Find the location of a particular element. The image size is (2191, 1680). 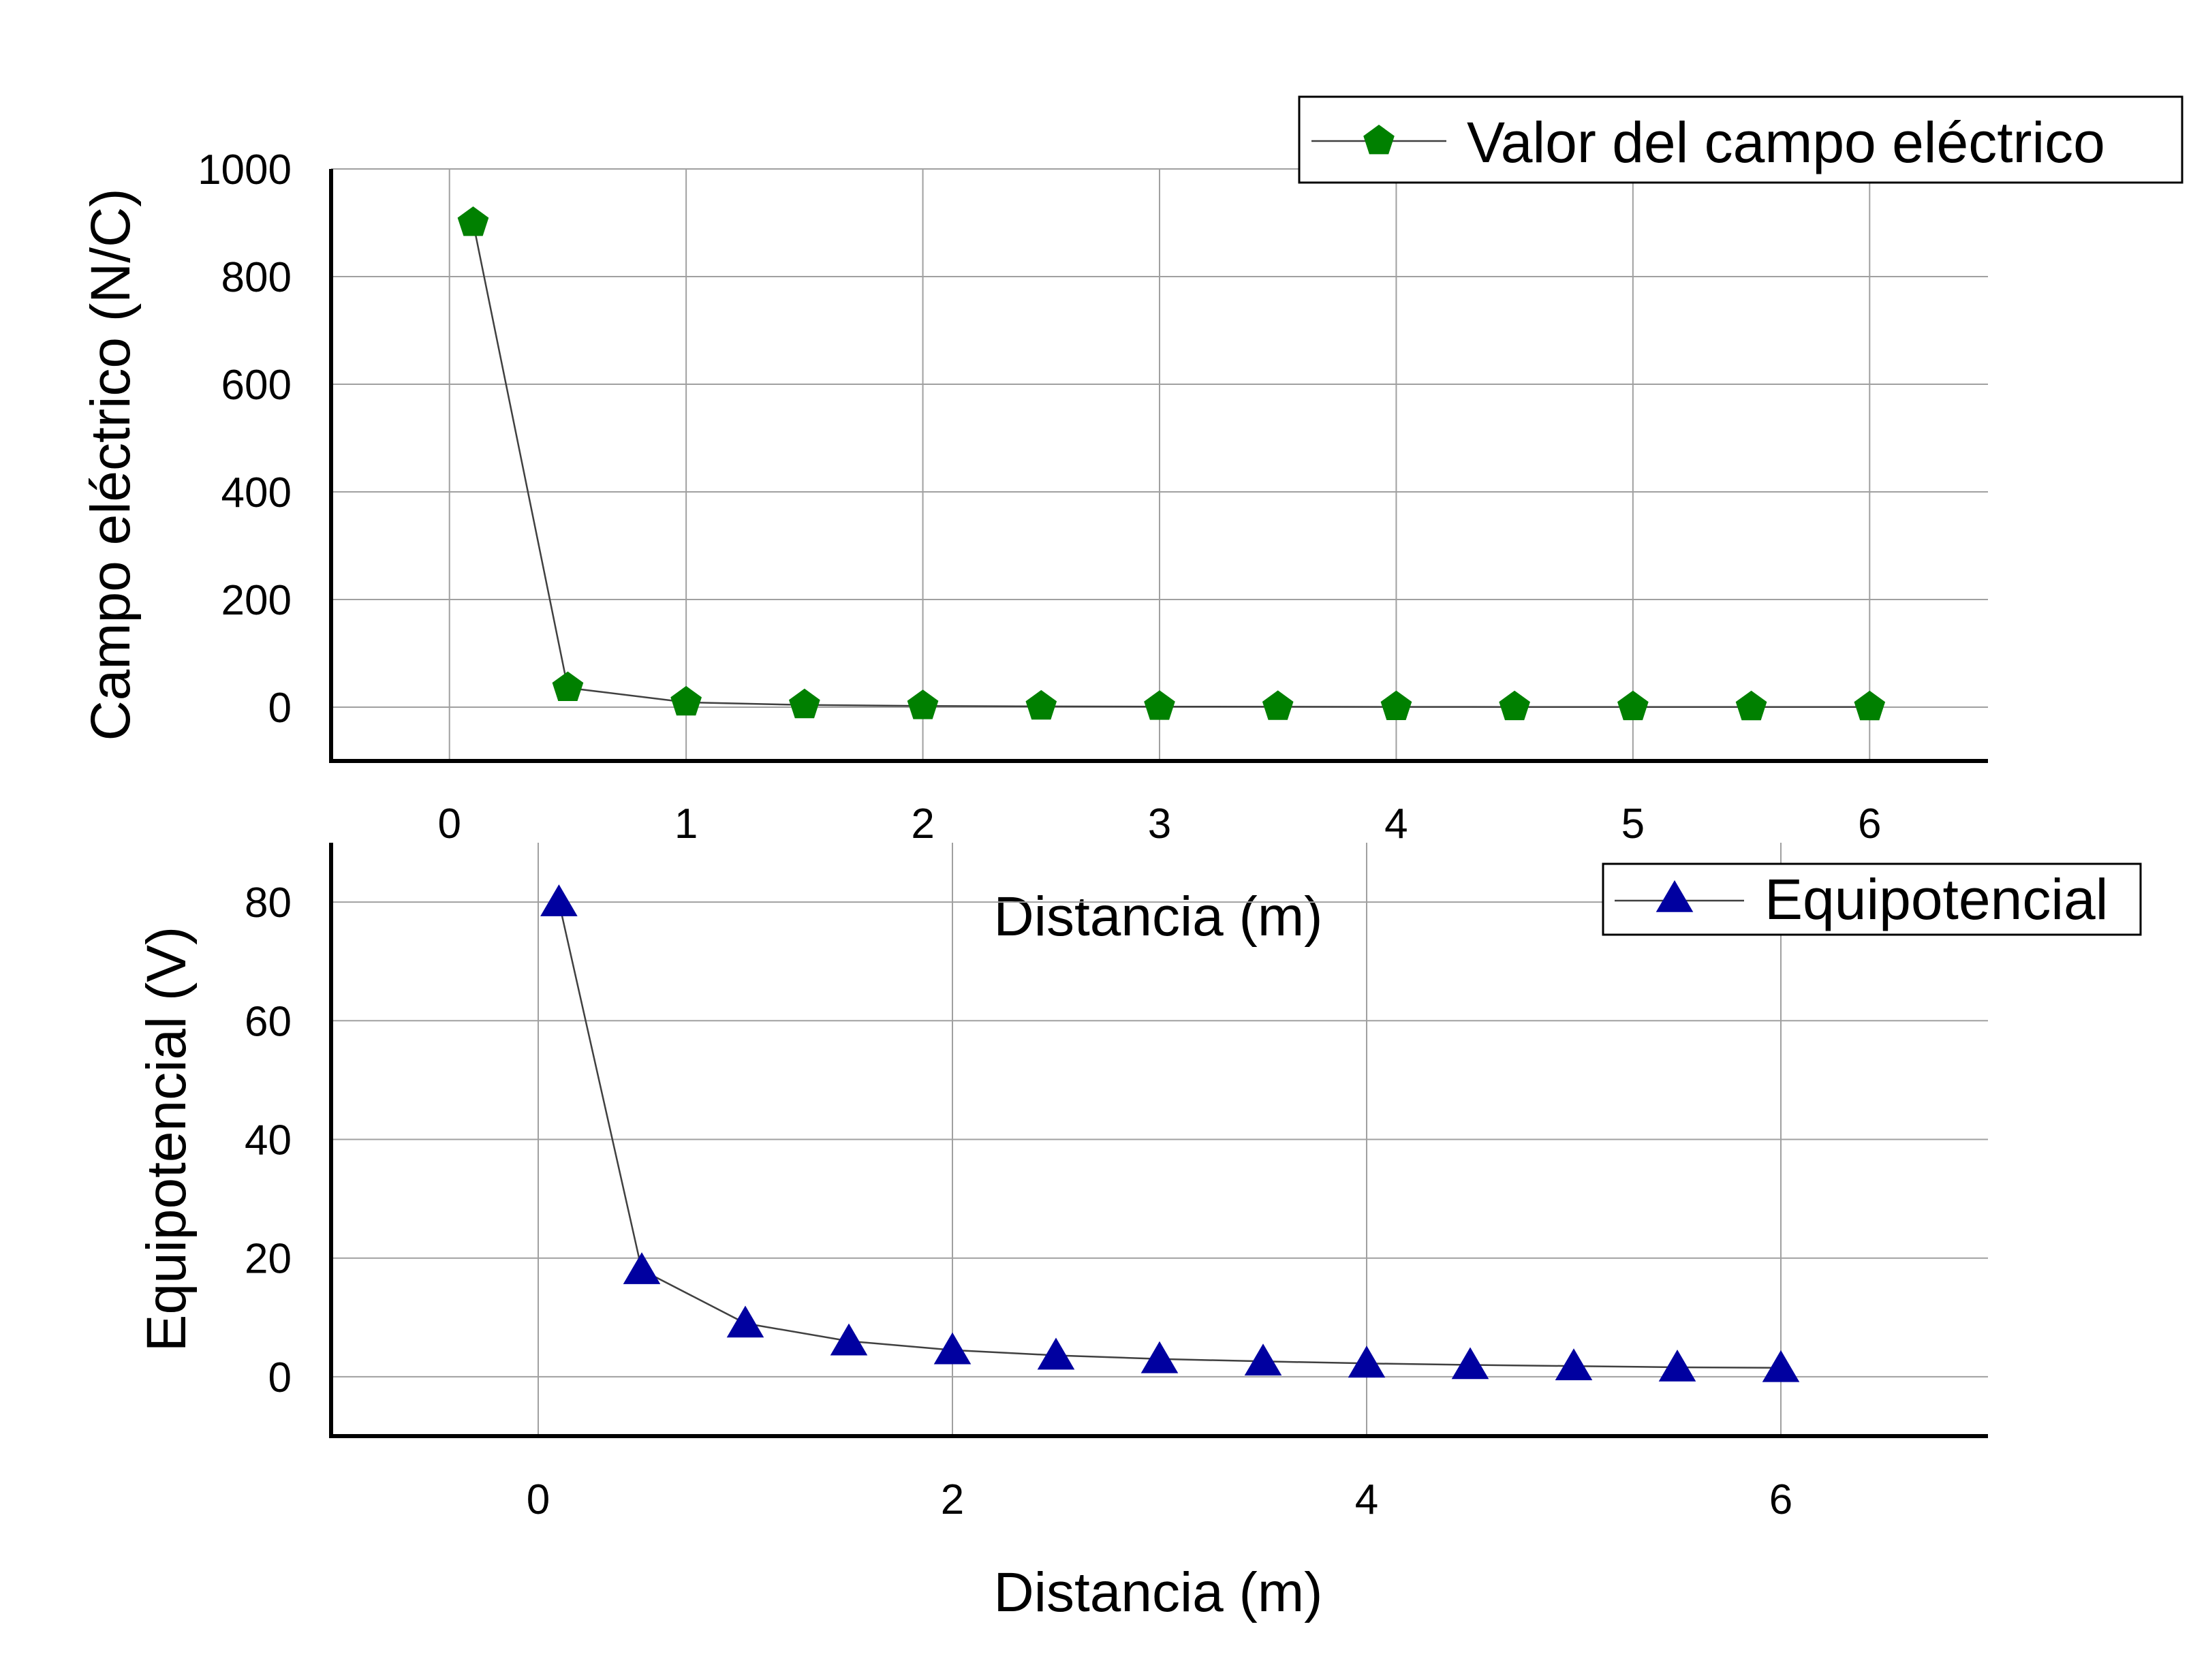

y-axis-label: Equipotencial (V) is located at coordinates (167, 1139).